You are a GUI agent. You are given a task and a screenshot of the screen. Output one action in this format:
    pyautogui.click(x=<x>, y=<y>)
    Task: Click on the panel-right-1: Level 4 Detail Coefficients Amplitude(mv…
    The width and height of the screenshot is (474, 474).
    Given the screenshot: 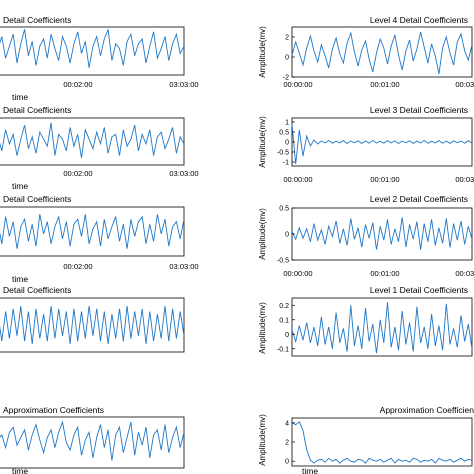 What is the action you would take?
    pyautogui.click(x=366, y=52)
    